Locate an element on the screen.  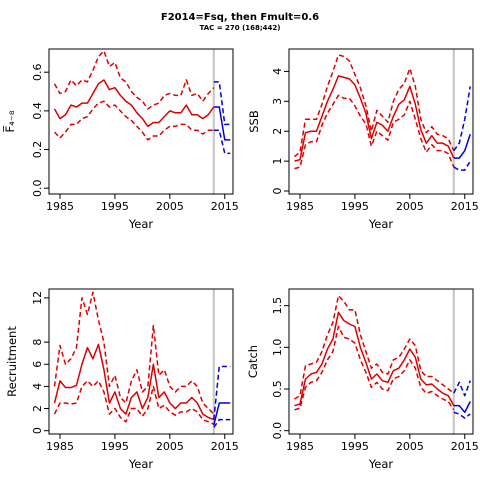
y-axis-title: Catch is located at coordinates (253, 361).